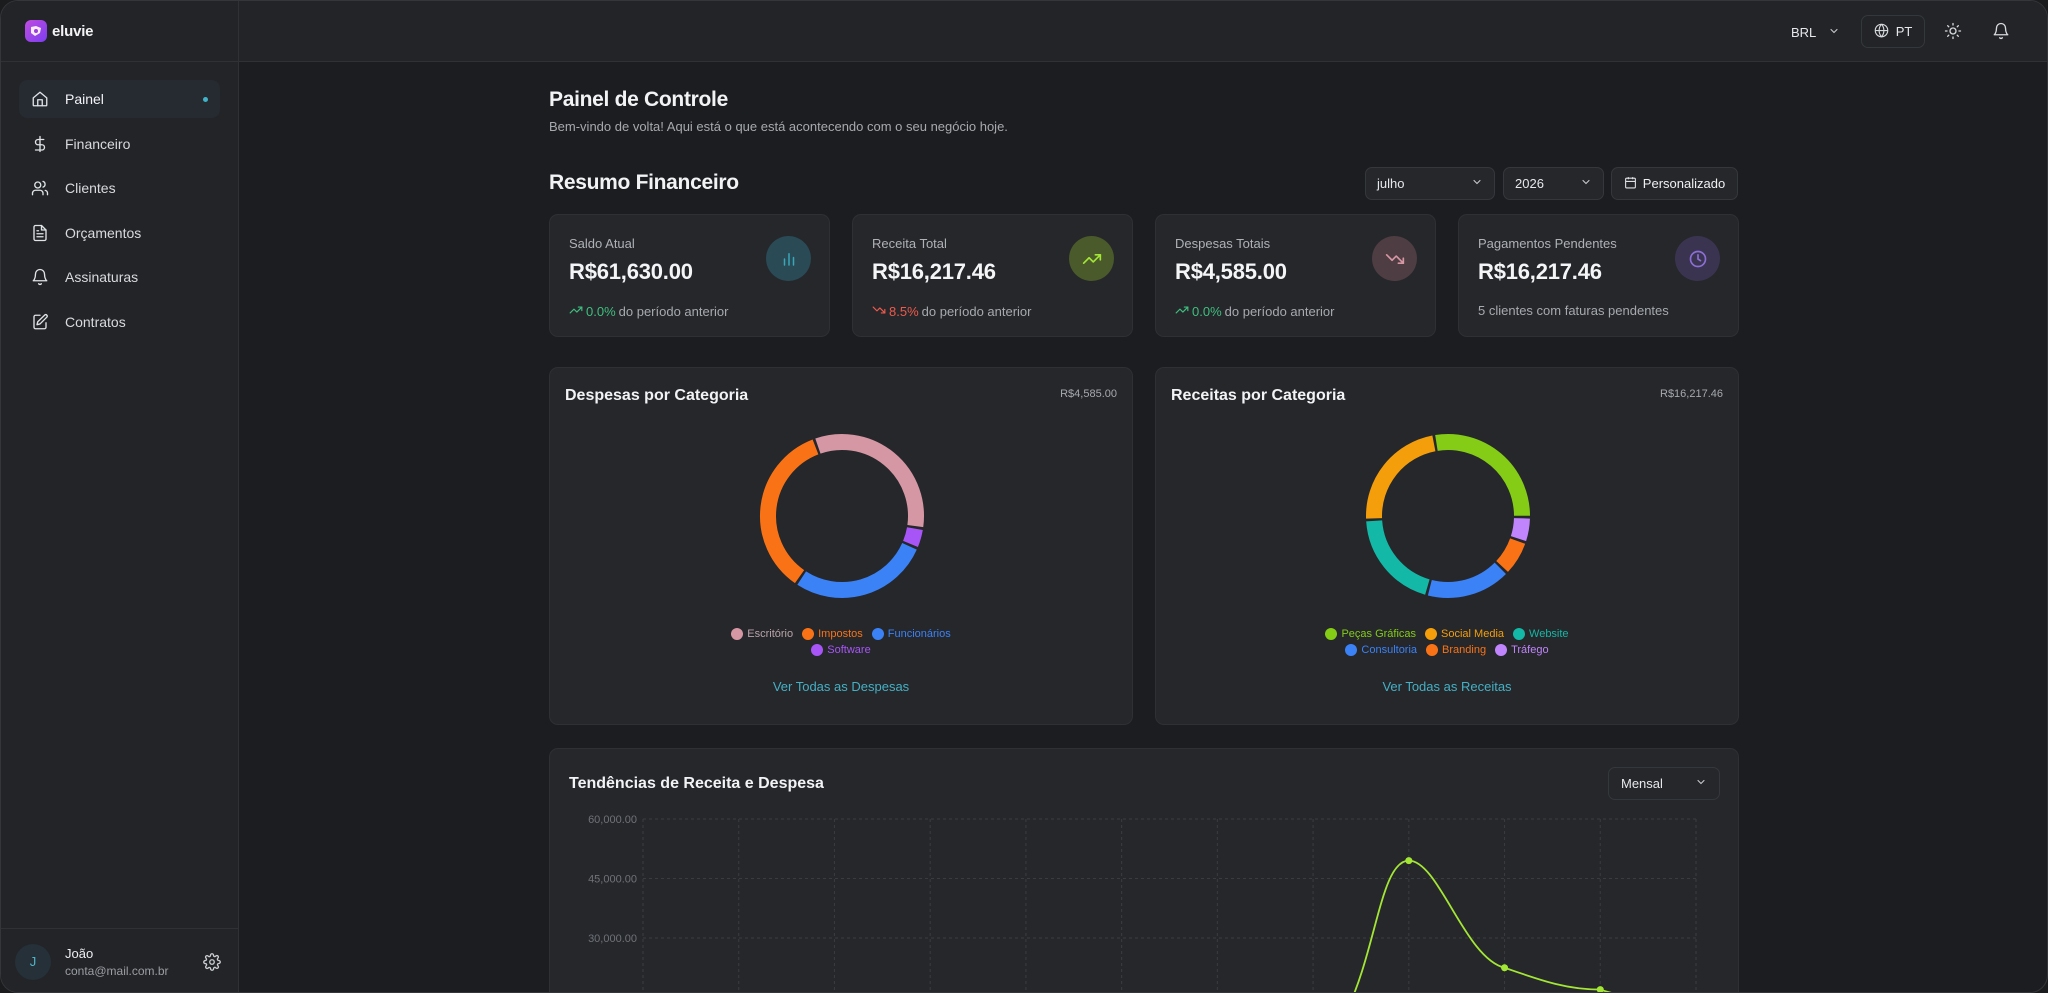  Describe the element at coordinates (1258, 395) in the screenshot. I see `card-title: Receitas por Categoria` at that location.